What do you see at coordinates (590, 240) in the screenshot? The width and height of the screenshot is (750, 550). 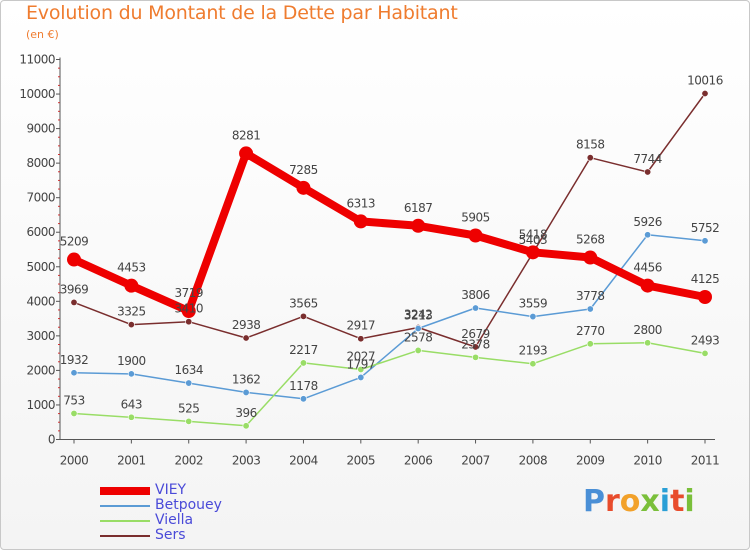 I see `data-label: 5268` at bounding box center [590, 240].